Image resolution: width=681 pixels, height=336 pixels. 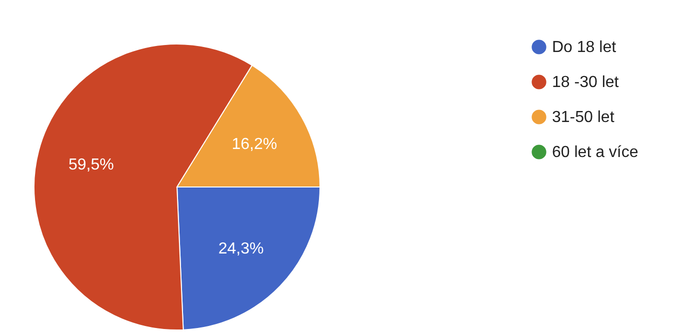 I want to click on legend-label: Do 18 let, so click(x=584, y=47).